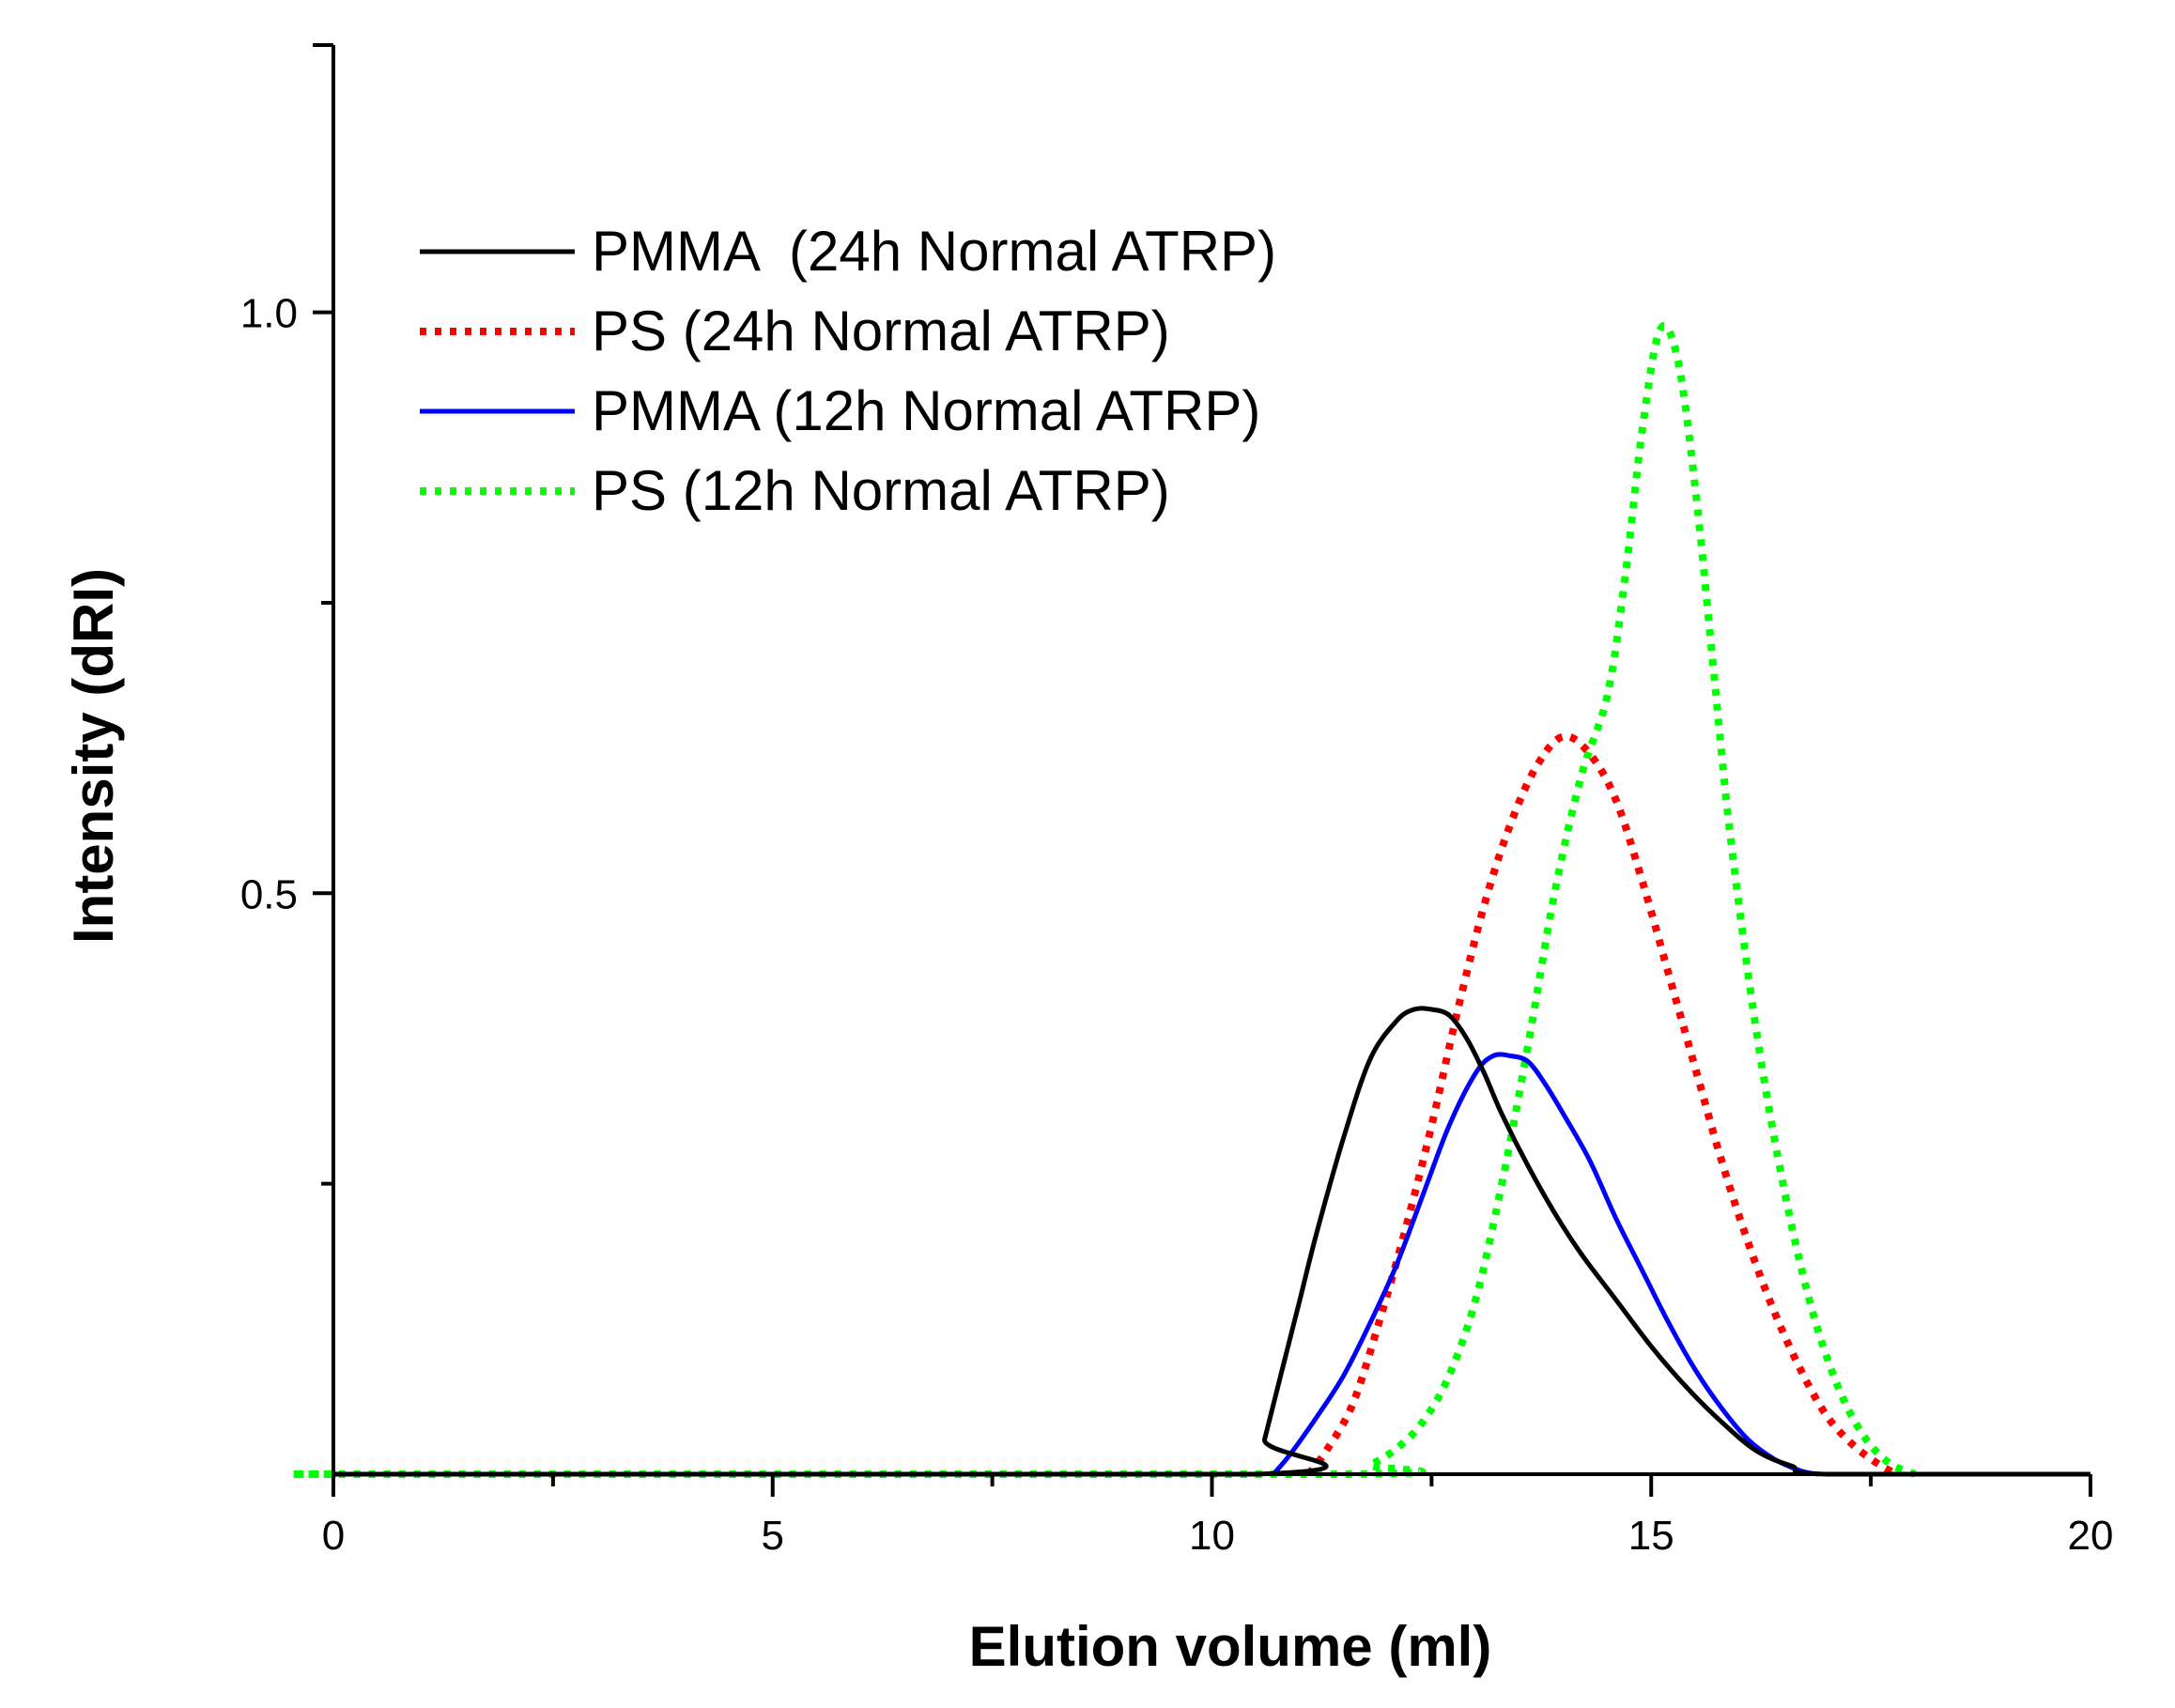  I want to click on x-tick-label: 0, so click(333, 1536).